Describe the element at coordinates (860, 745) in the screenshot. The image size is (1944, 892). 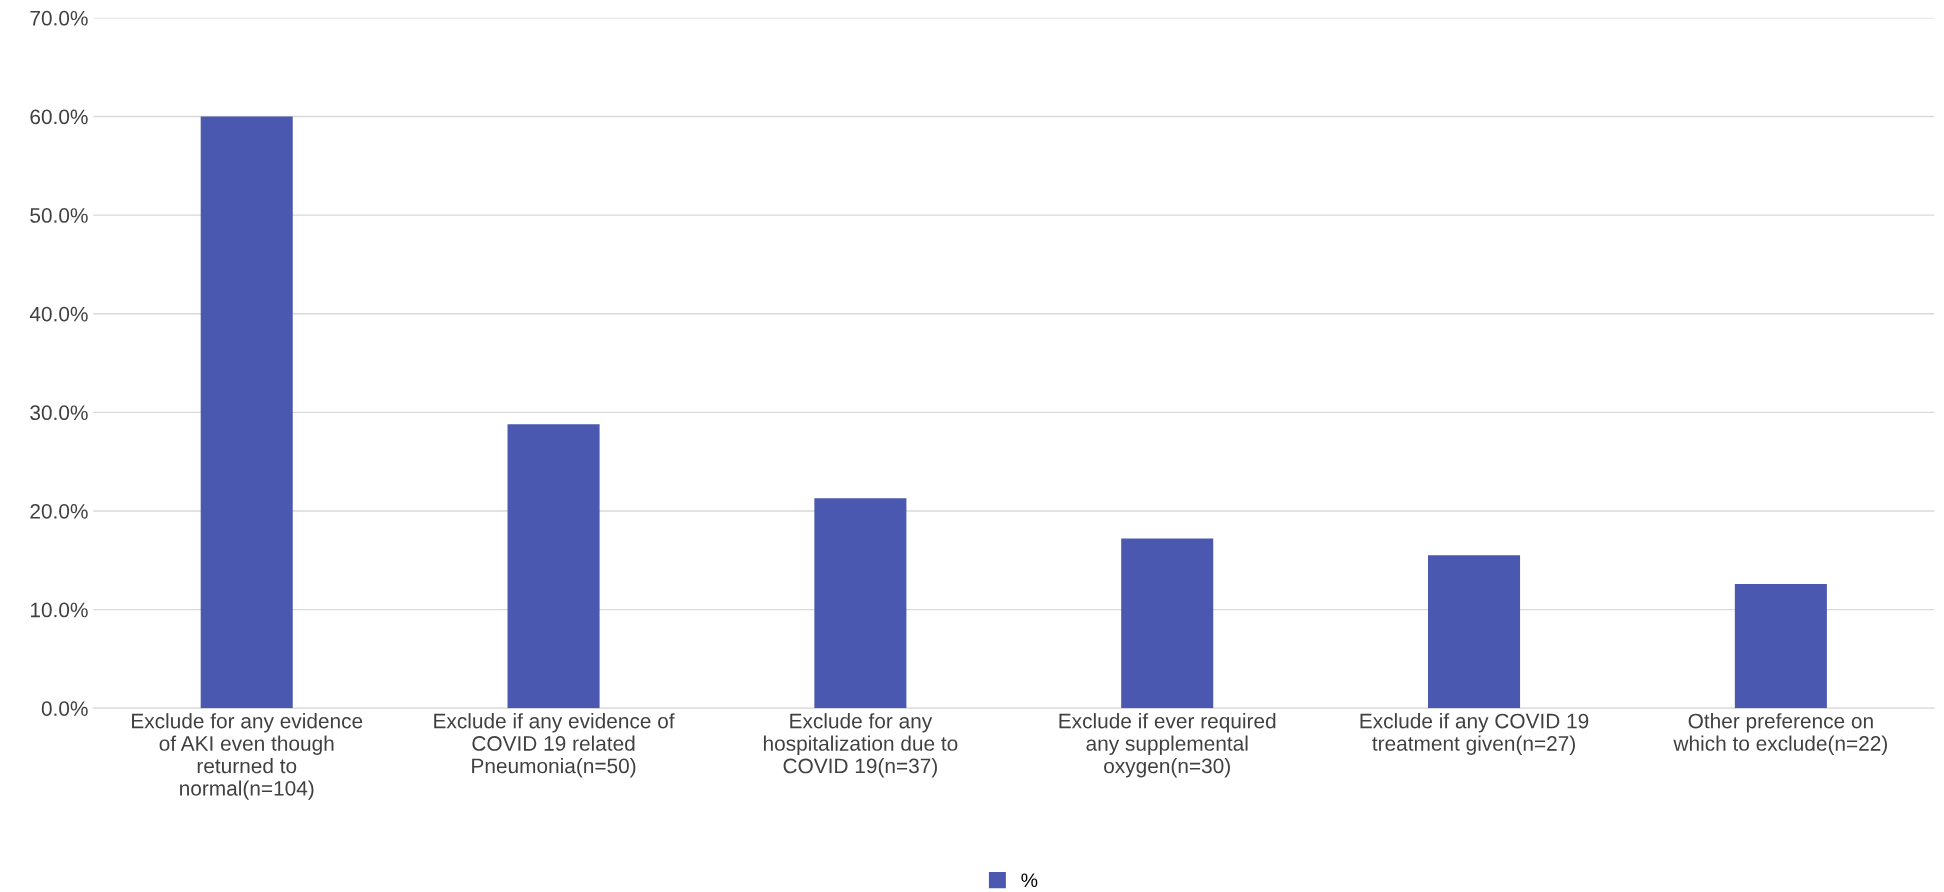
I see `x-tick-label: Exclude for any hospitalization due to COVID 19(n=37)` at that location.